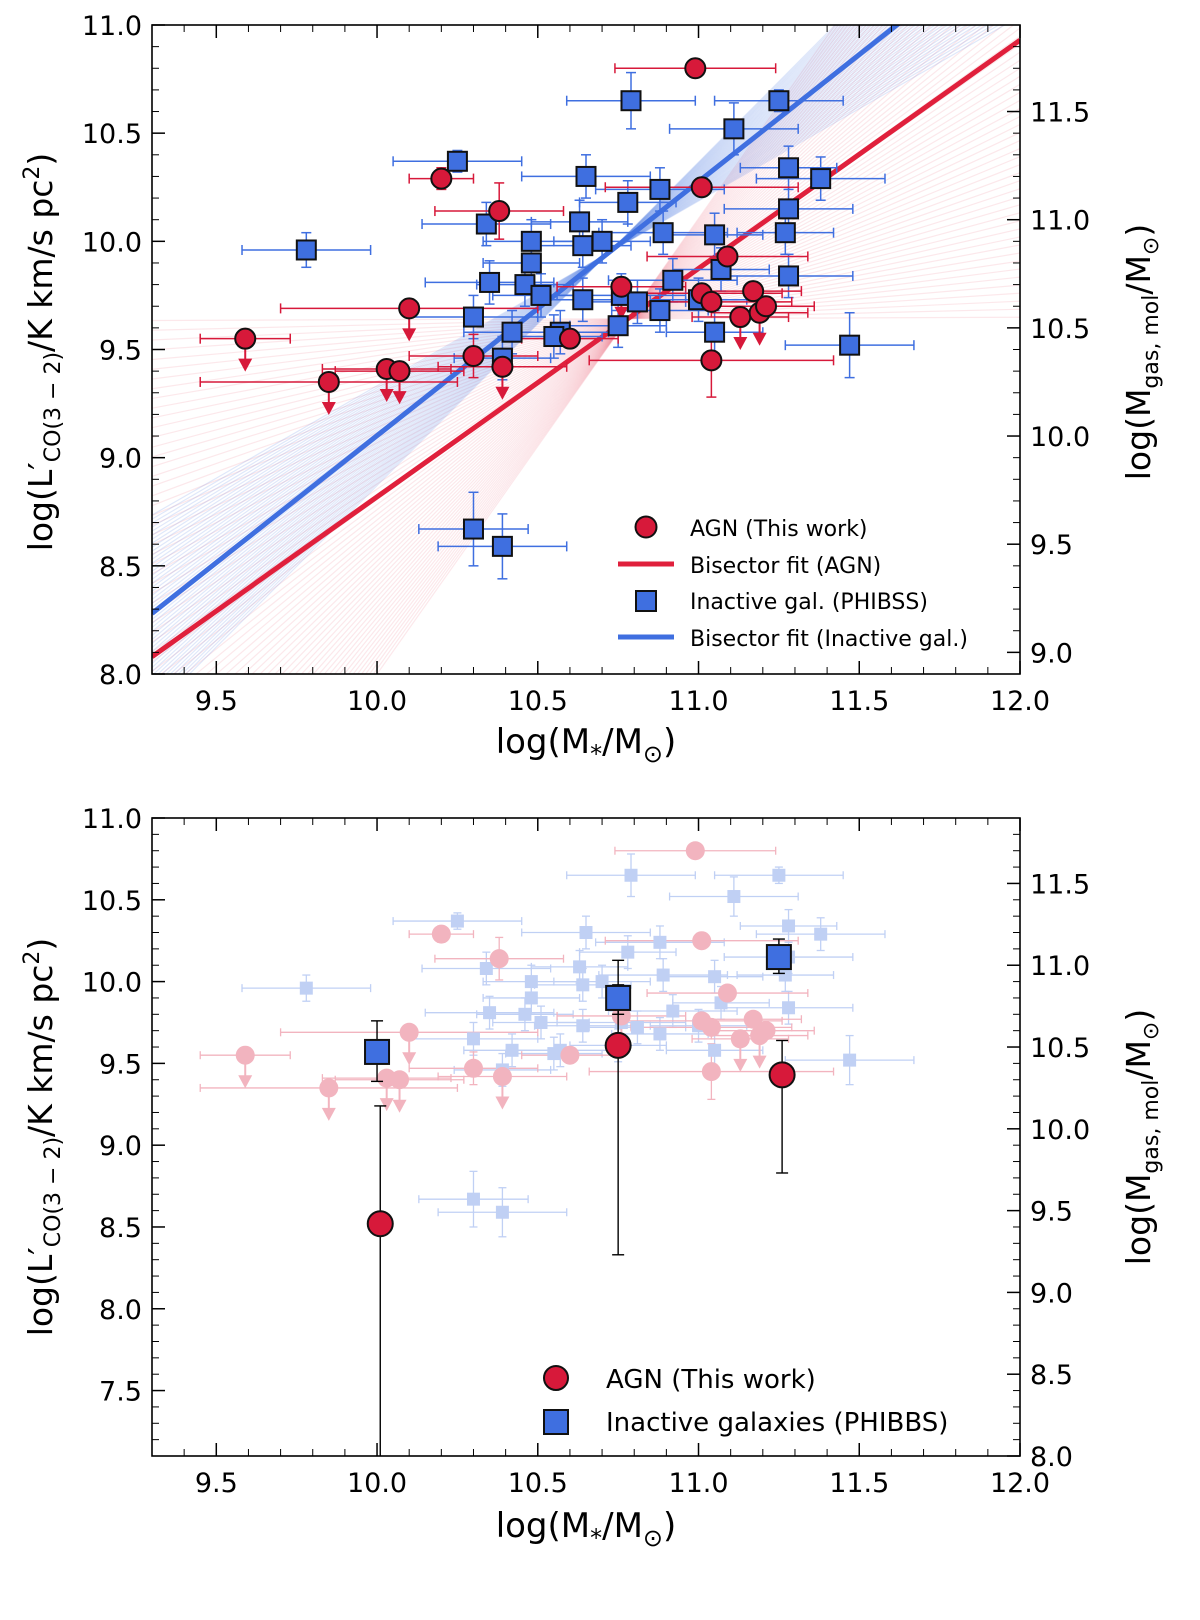 Image resolution: width=1200 pixels, height=1620 pixels. I want to click on legend-inactive-fit-label: Bisector fit (Inactive gal.), so click(829, 639).